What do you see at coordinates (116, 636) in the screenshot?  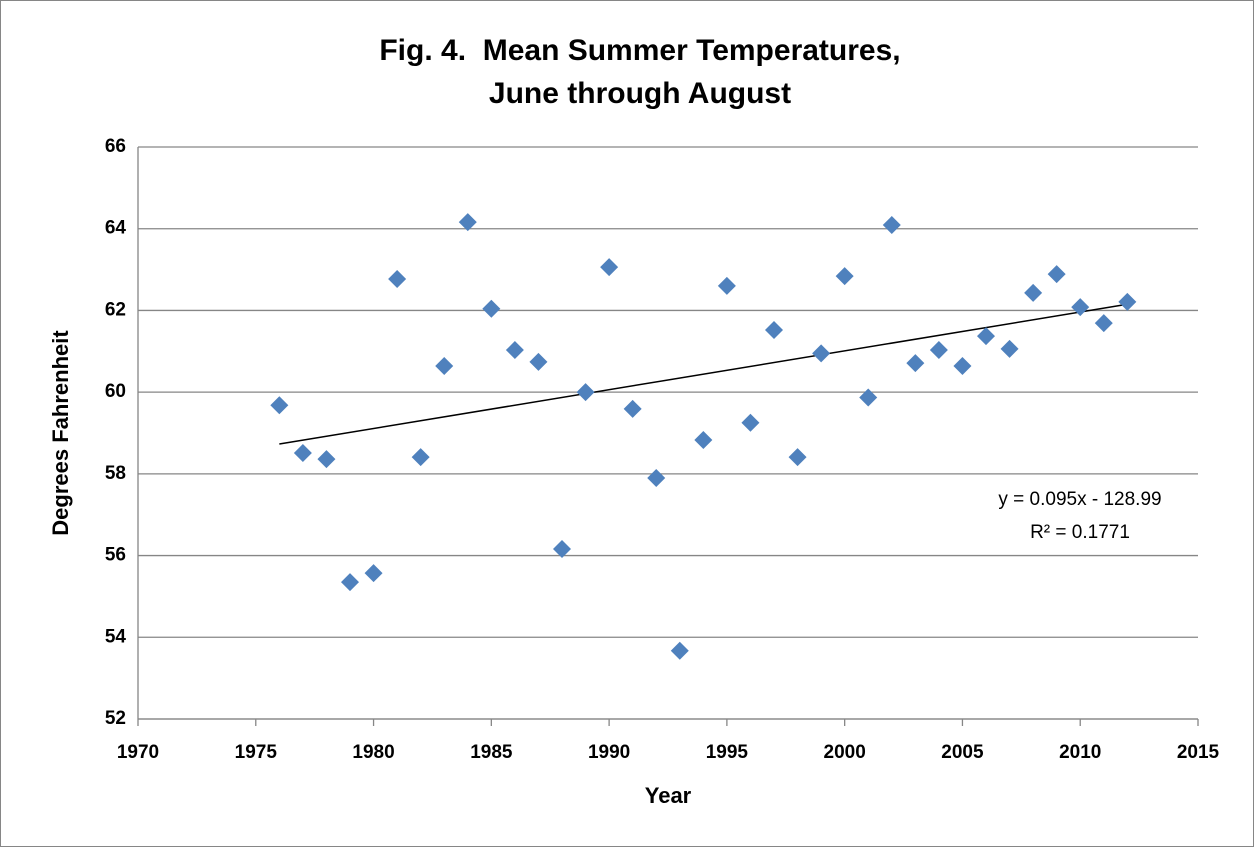 I see `y-tick-label: 54` at bounding box center [116, 636].